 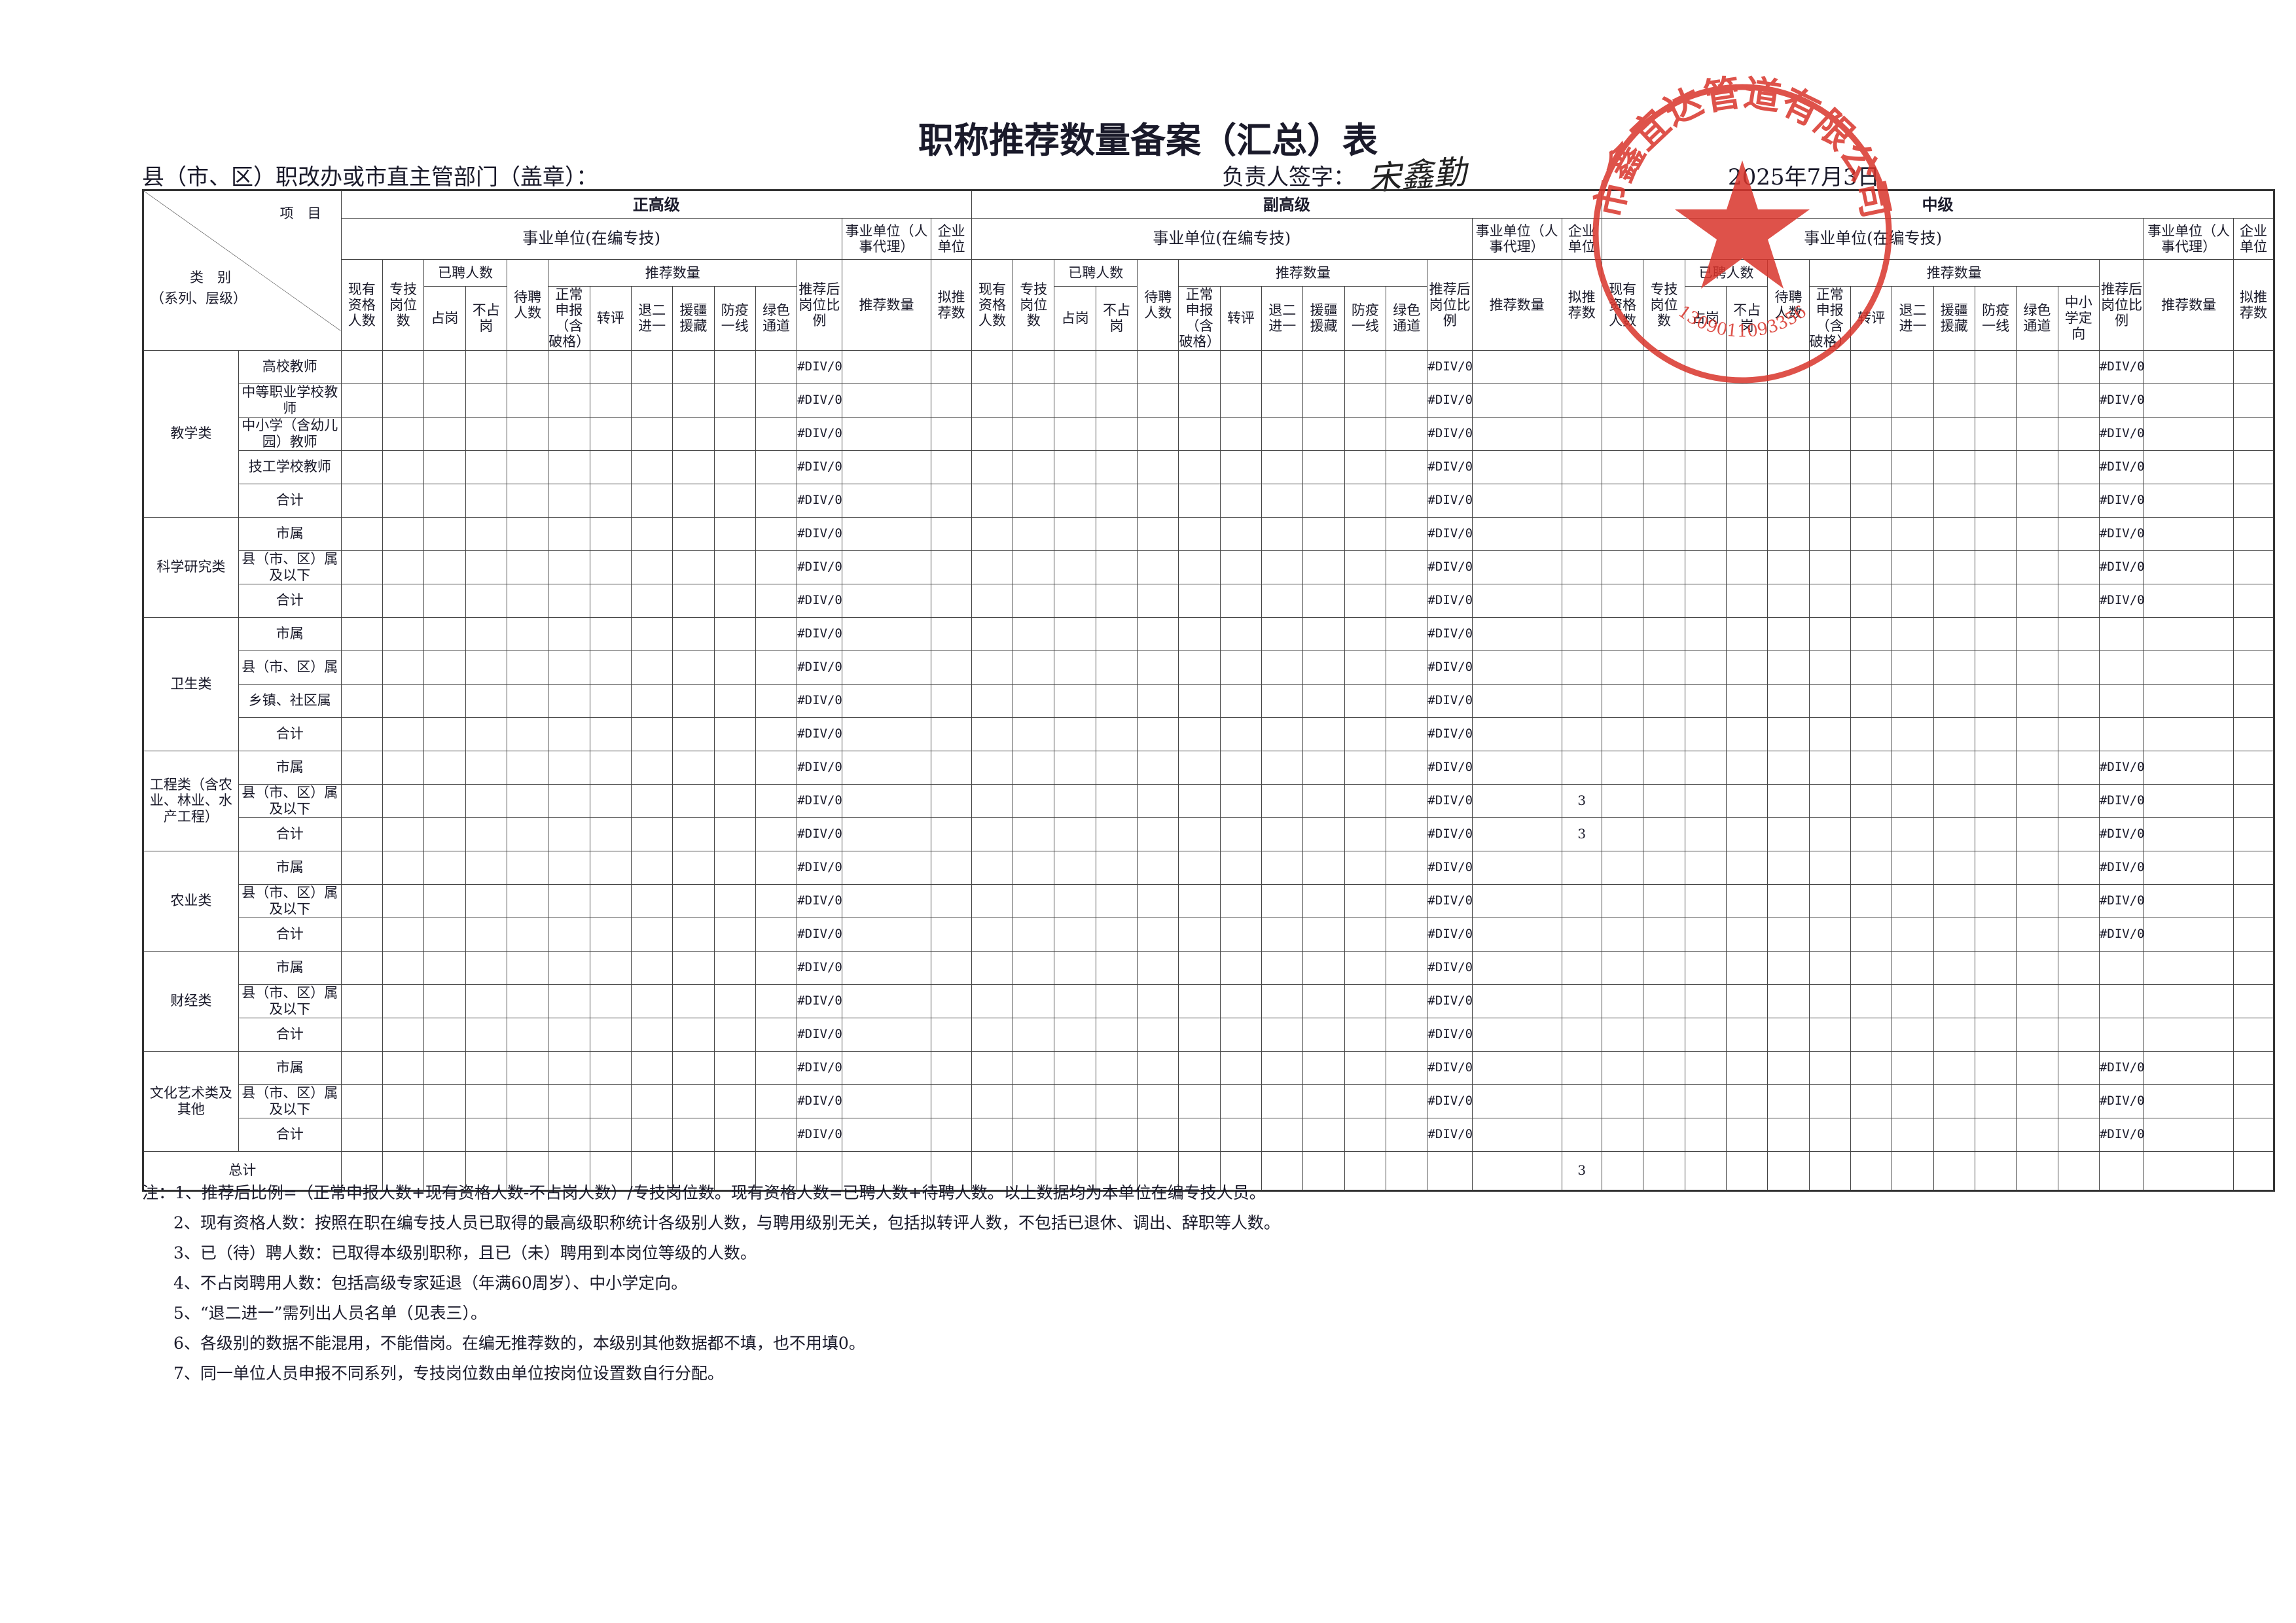 What do you see at coordinates (2078, 319) in the screenshot?
I see `sub-column-header: 中小学定向` at bounding box center [2078, 319].